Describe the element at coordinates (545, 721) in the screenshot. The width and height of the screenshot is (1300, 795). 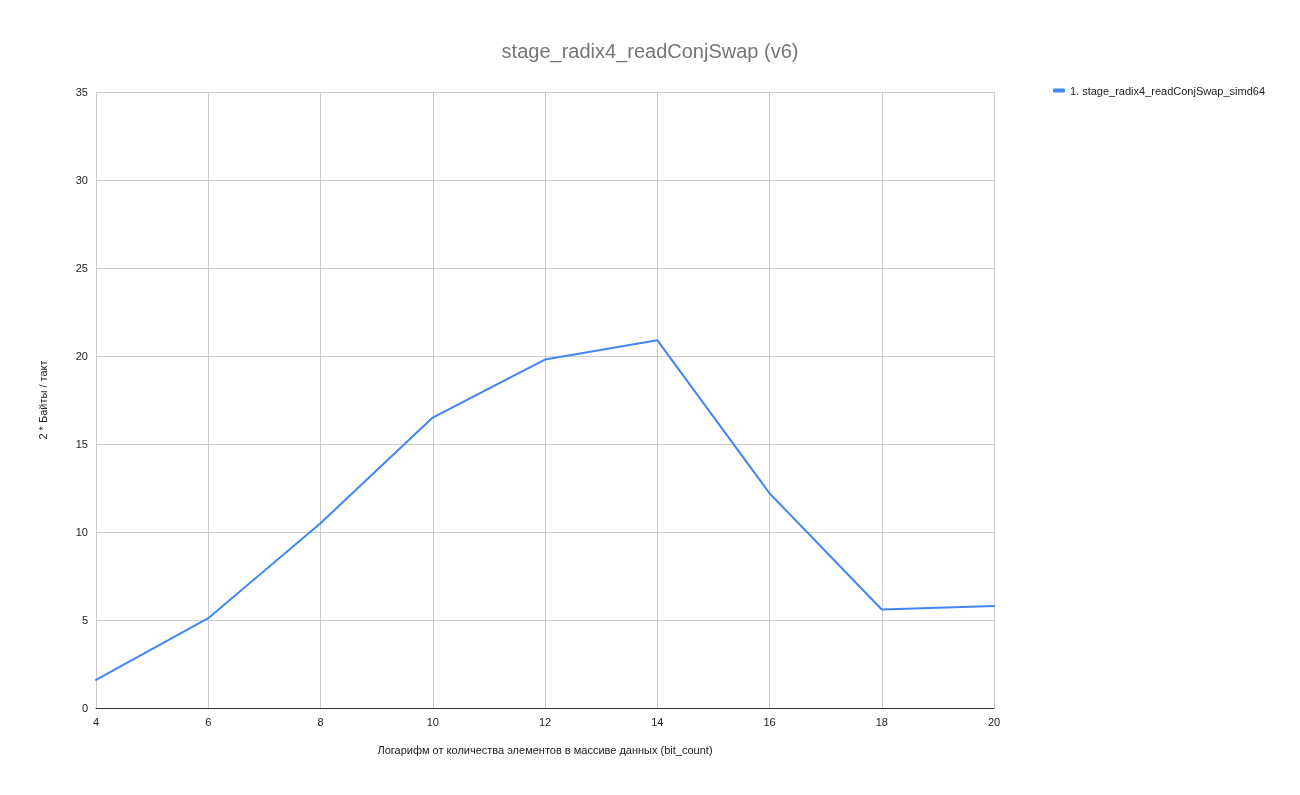
I see `x-tick-label: 12` at that location.